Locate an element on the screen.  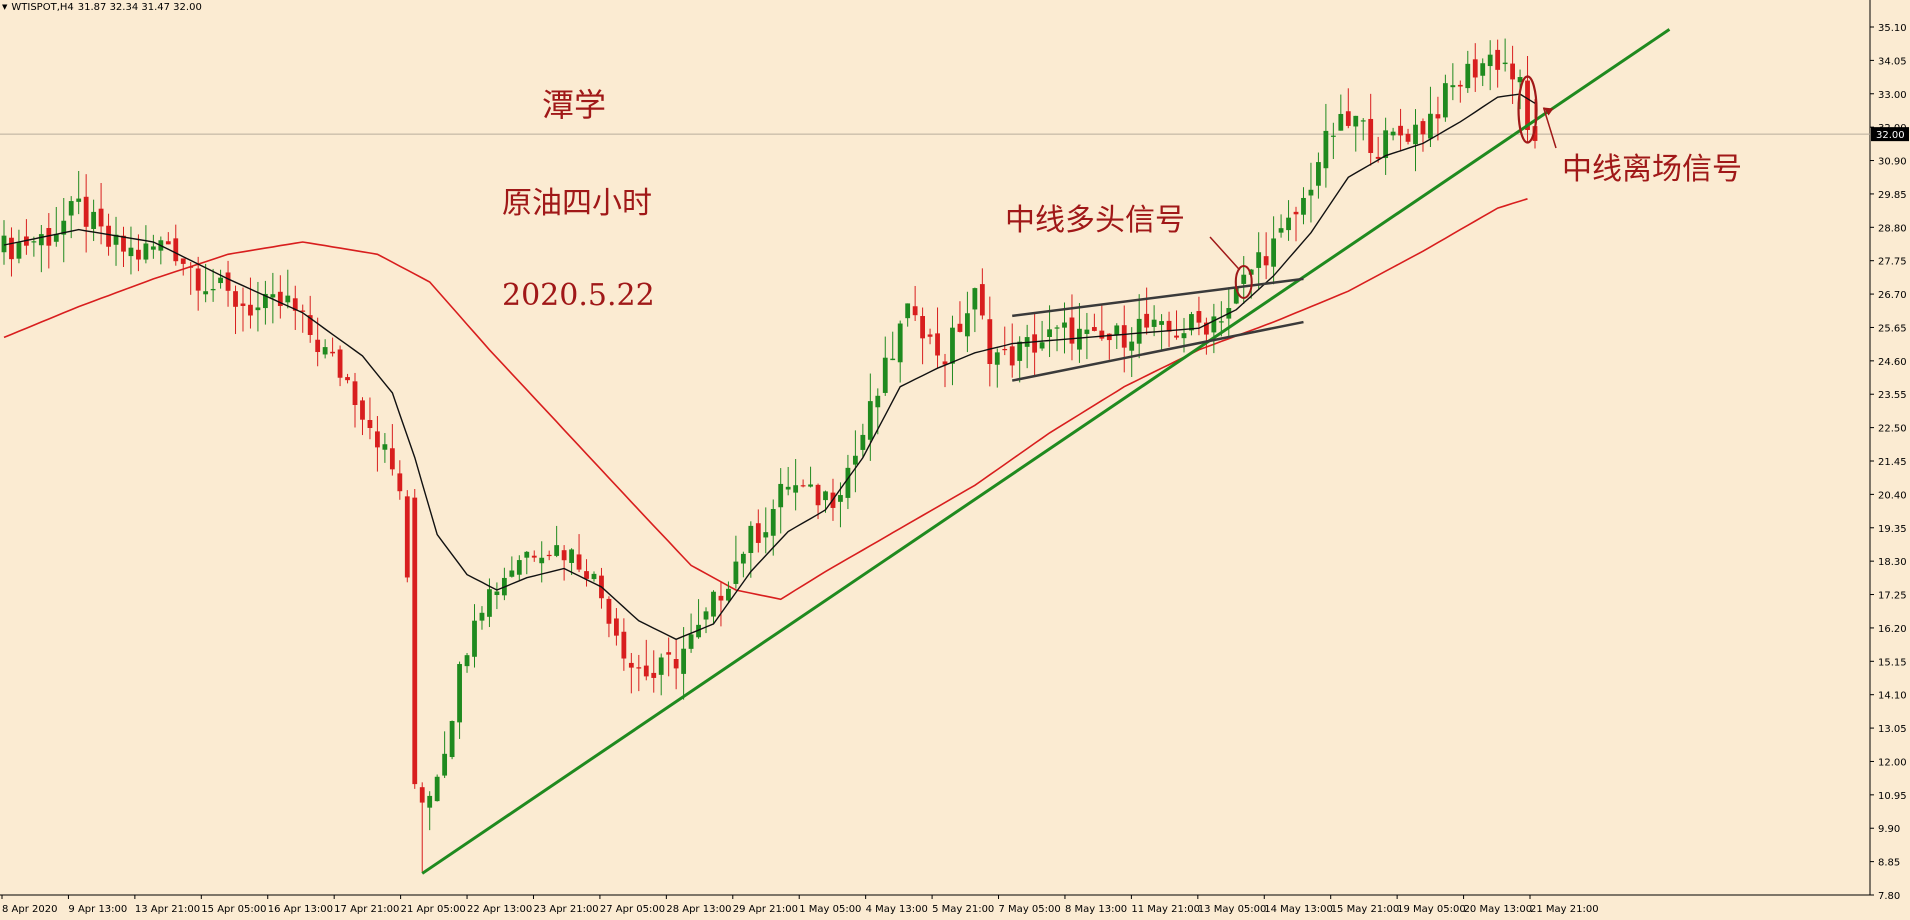
time-axis-label: 16 Apr 13:00 is located at coordinates (300, 909).